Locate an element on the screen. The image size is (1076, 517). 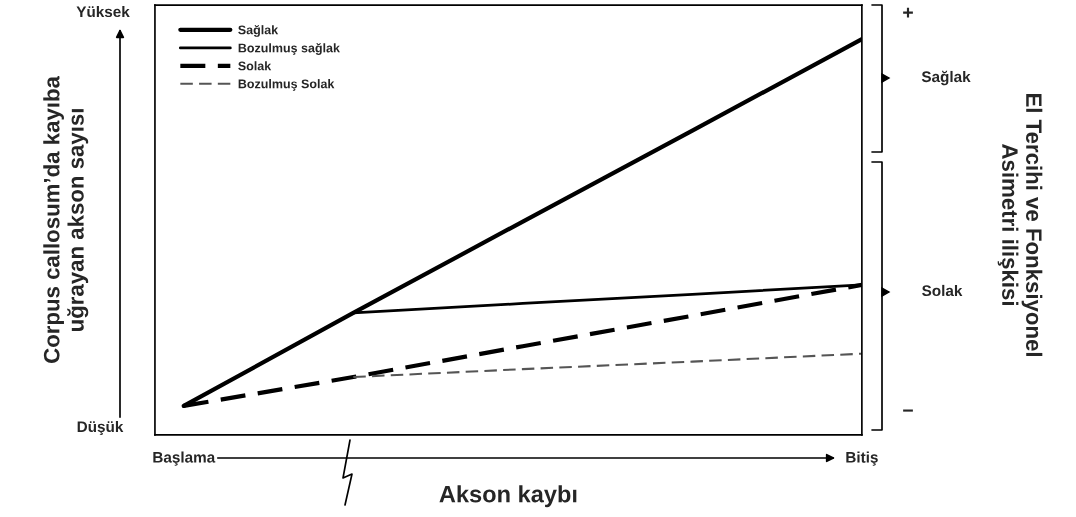
legend-label: Bozulmuş Solak is located at coordinates (286, 85).